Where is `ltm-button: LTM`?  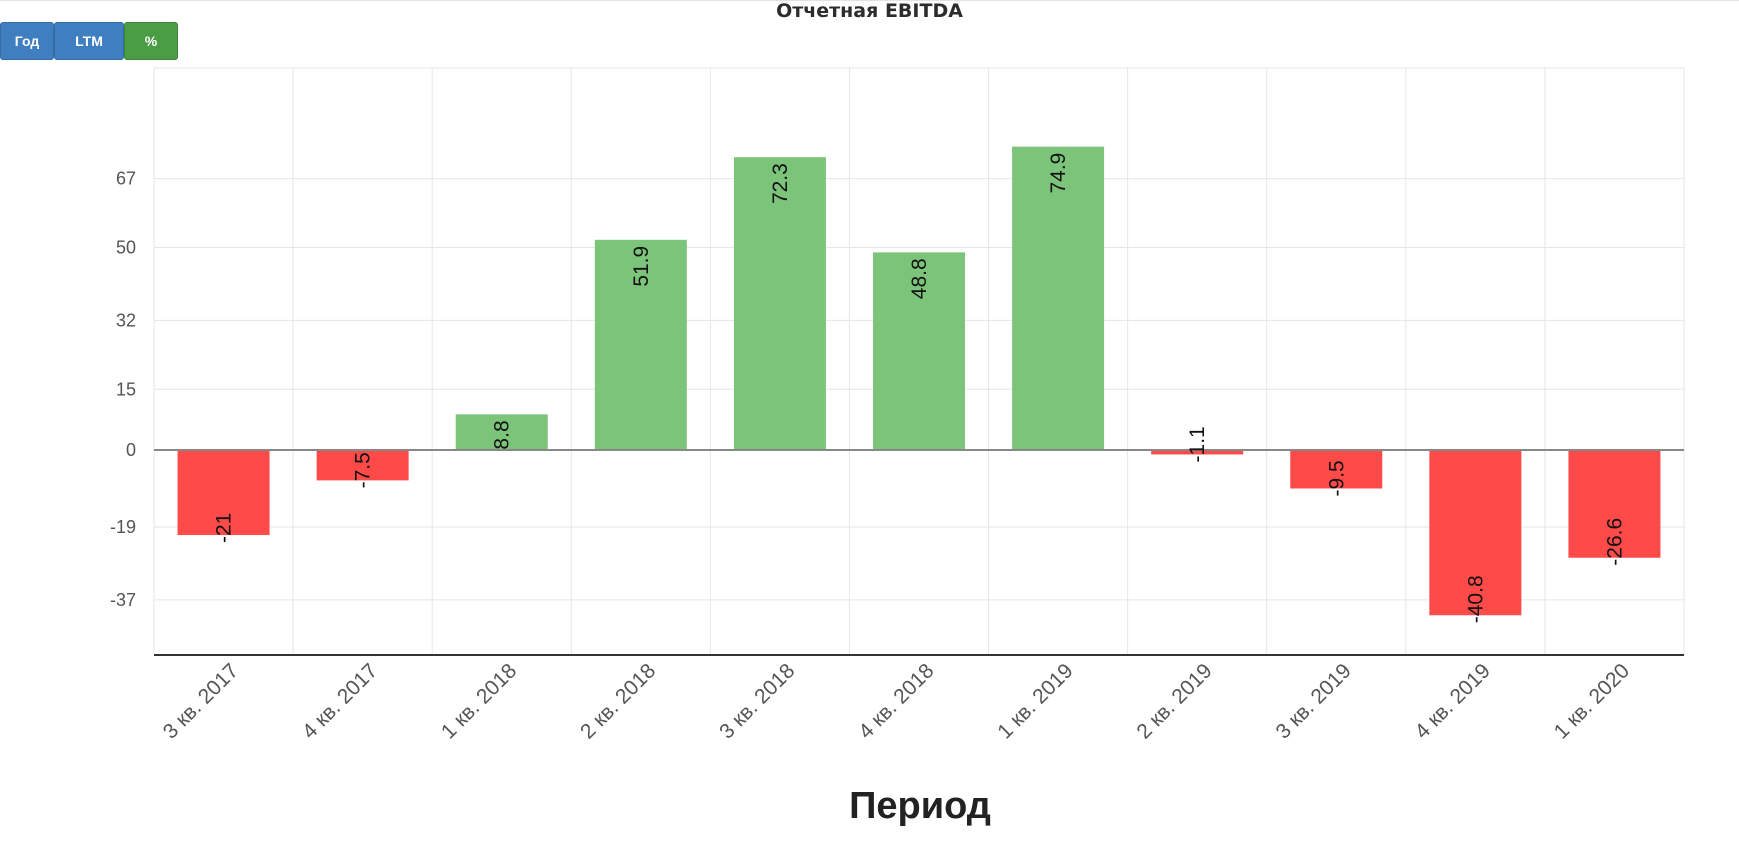
ltm-button: LTM is located at coordinates (89, 41).